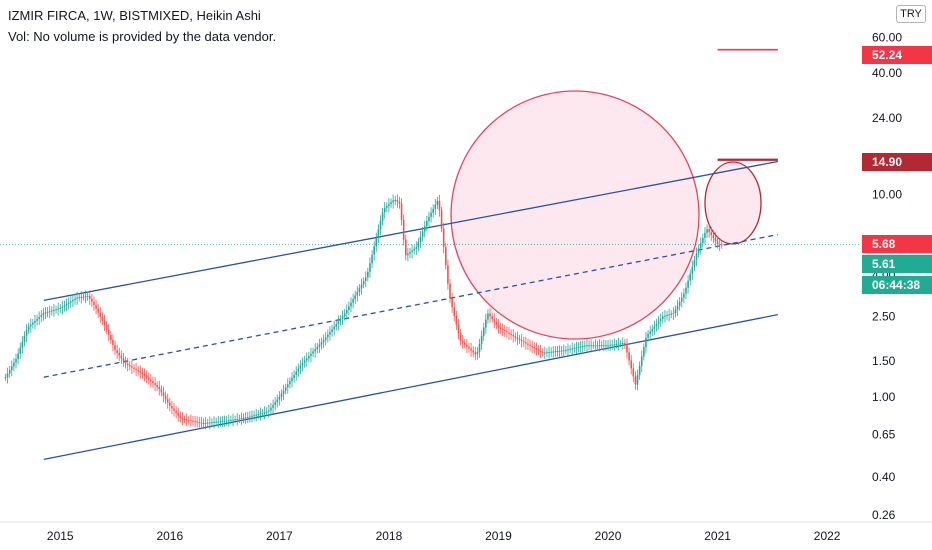 This screenshot has width=932, height=550. What do you see at coordinates (608, 536) in the screenshot?
I see `x-tick-label: 2020` at bounding box center [608, 536].